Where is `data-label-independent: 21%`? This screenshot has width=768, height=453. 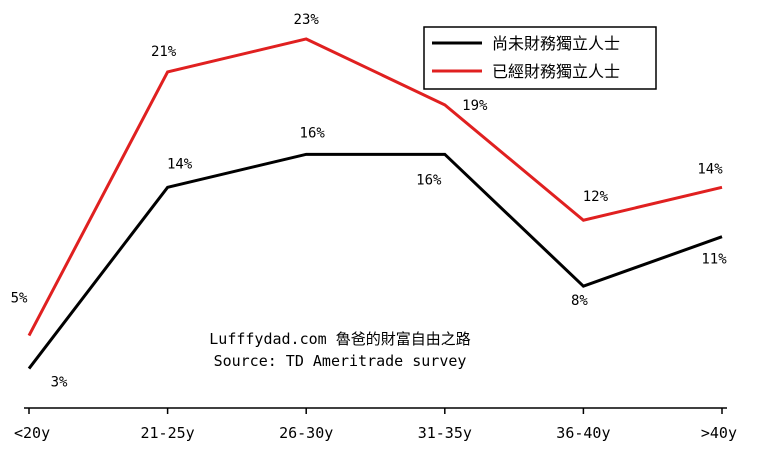 data-label-independent: 21% is located at coordinates (164, 52).